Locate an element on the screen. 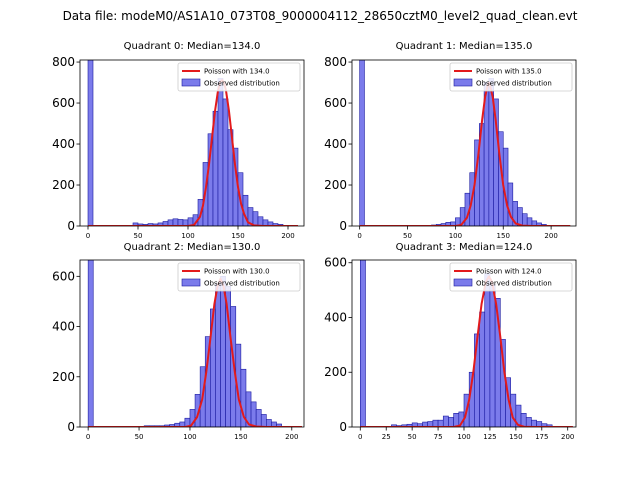  subplot-title: Quadrant 0: Median=134.0 is located at coordinates (192, 46).